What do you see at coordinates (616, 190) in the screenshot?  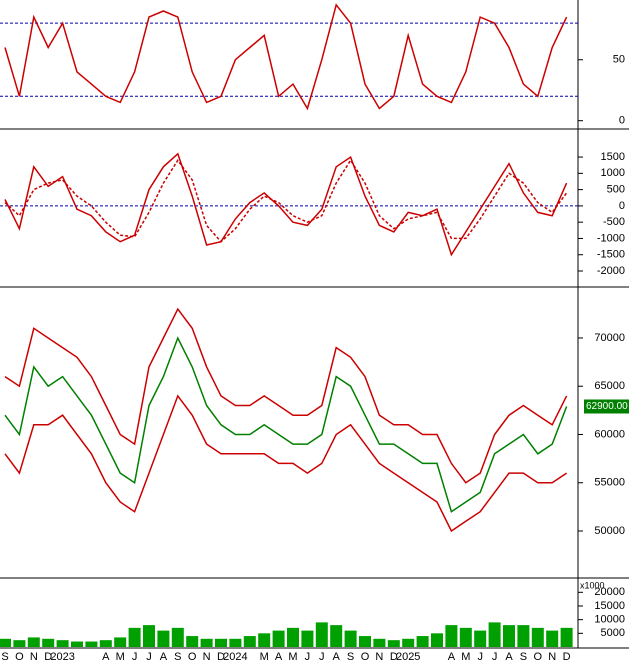 I see `y-tick-label: 500` at bounding box center [616, 190].